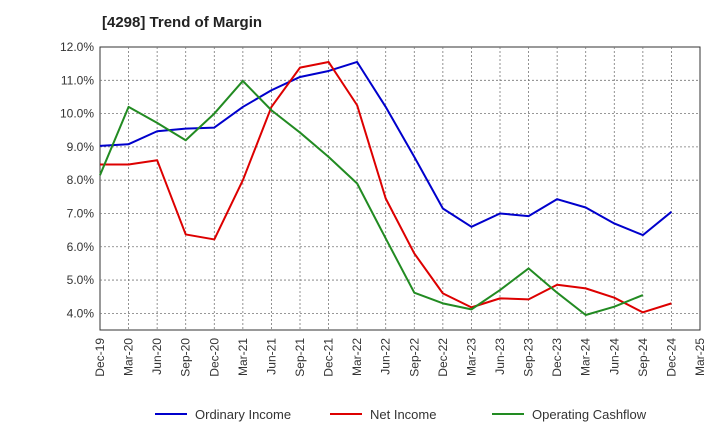 This screenshot has height=440, width=720. What do you see at coordinates (77, 80) in the screenshot?
I see `y-tick-label: 11.0%` at bounding box center [77, 80].